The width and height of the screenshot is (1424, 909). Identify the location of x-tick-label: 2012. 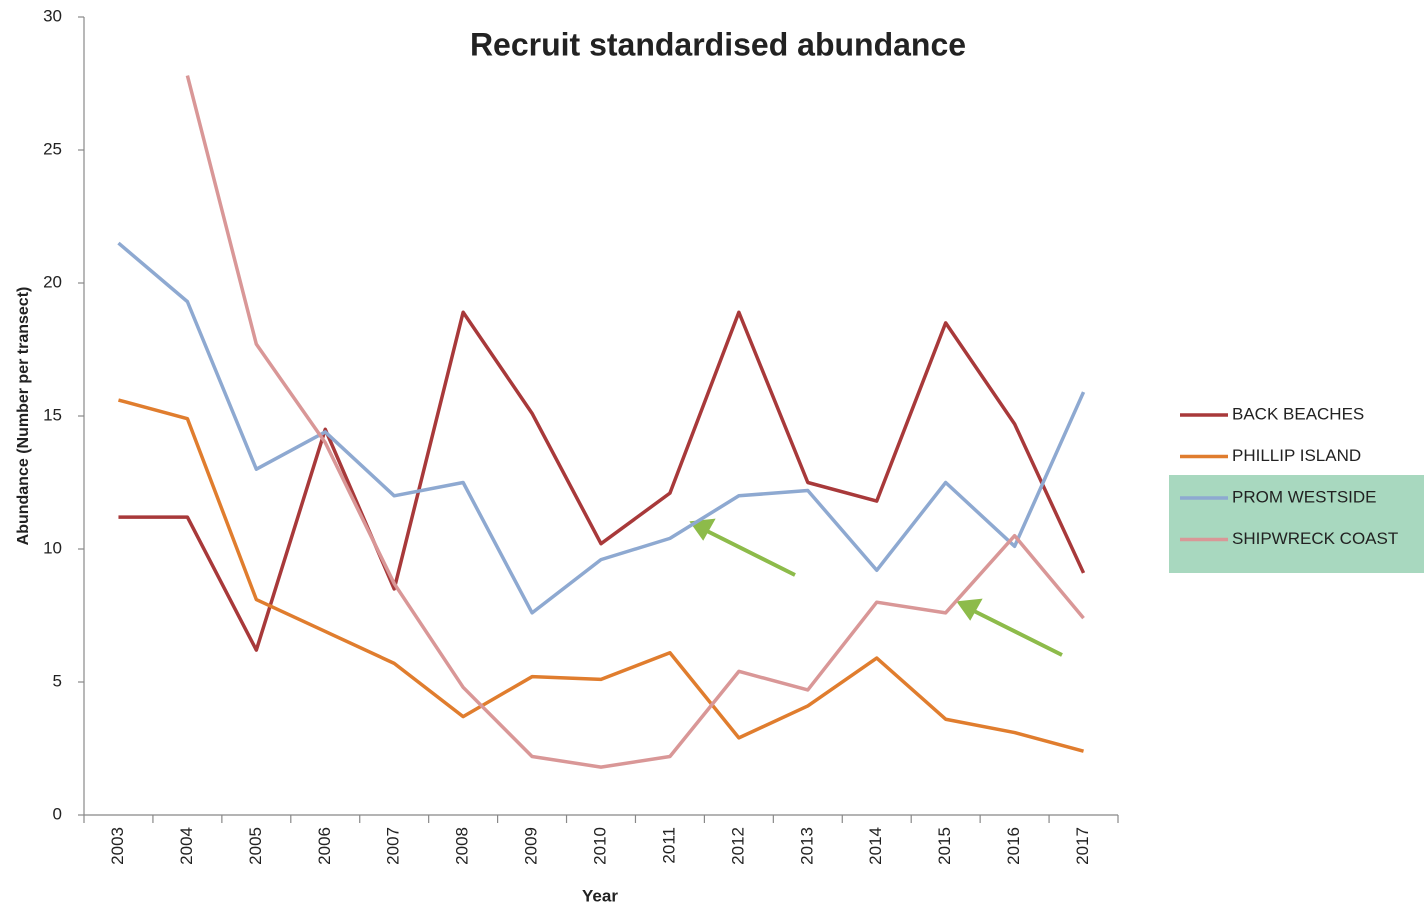
(737, 846).